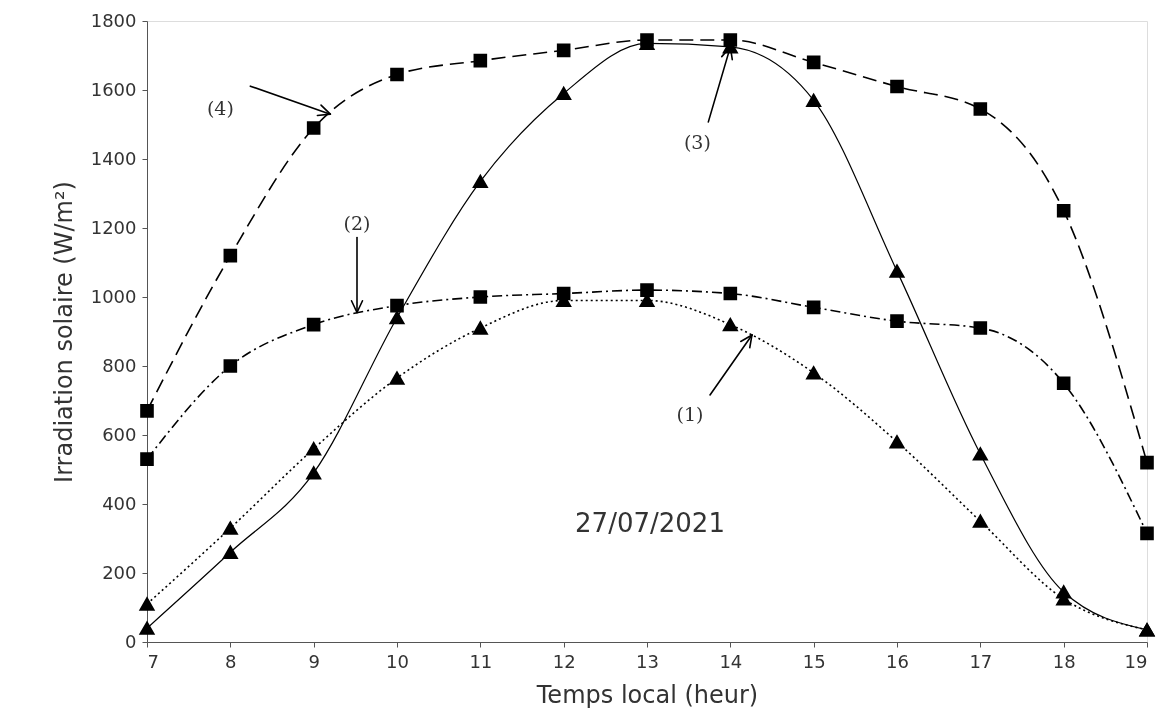  Describe the element at coordinates (119, 572) in the screenshot. I see `y-tick-label: 200` at that location.